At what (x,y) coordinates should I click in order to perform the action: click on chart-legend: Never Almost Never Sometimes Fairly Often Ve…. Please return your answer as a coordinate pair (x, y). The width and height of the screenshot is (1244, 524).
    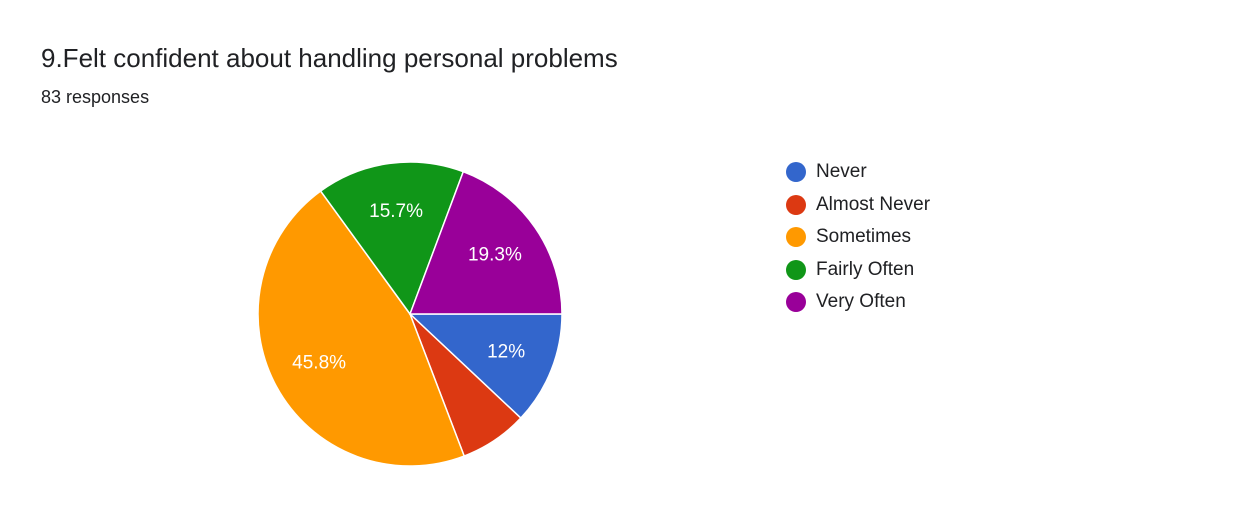
    Looking at the image, I should click on (858, 237).